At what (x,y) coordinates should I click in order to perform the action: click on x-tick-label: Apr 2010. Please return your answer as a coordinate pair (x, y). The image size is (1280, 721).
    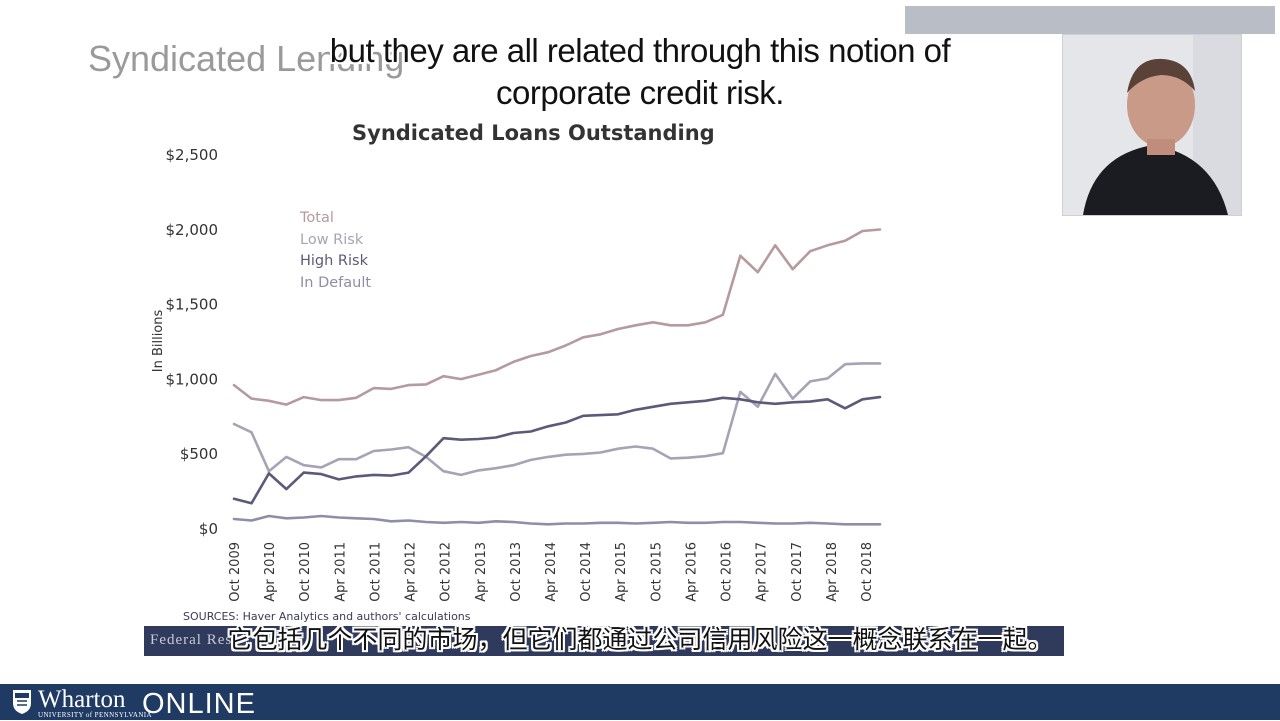
    Looking at the image, I should click on (270, 572).